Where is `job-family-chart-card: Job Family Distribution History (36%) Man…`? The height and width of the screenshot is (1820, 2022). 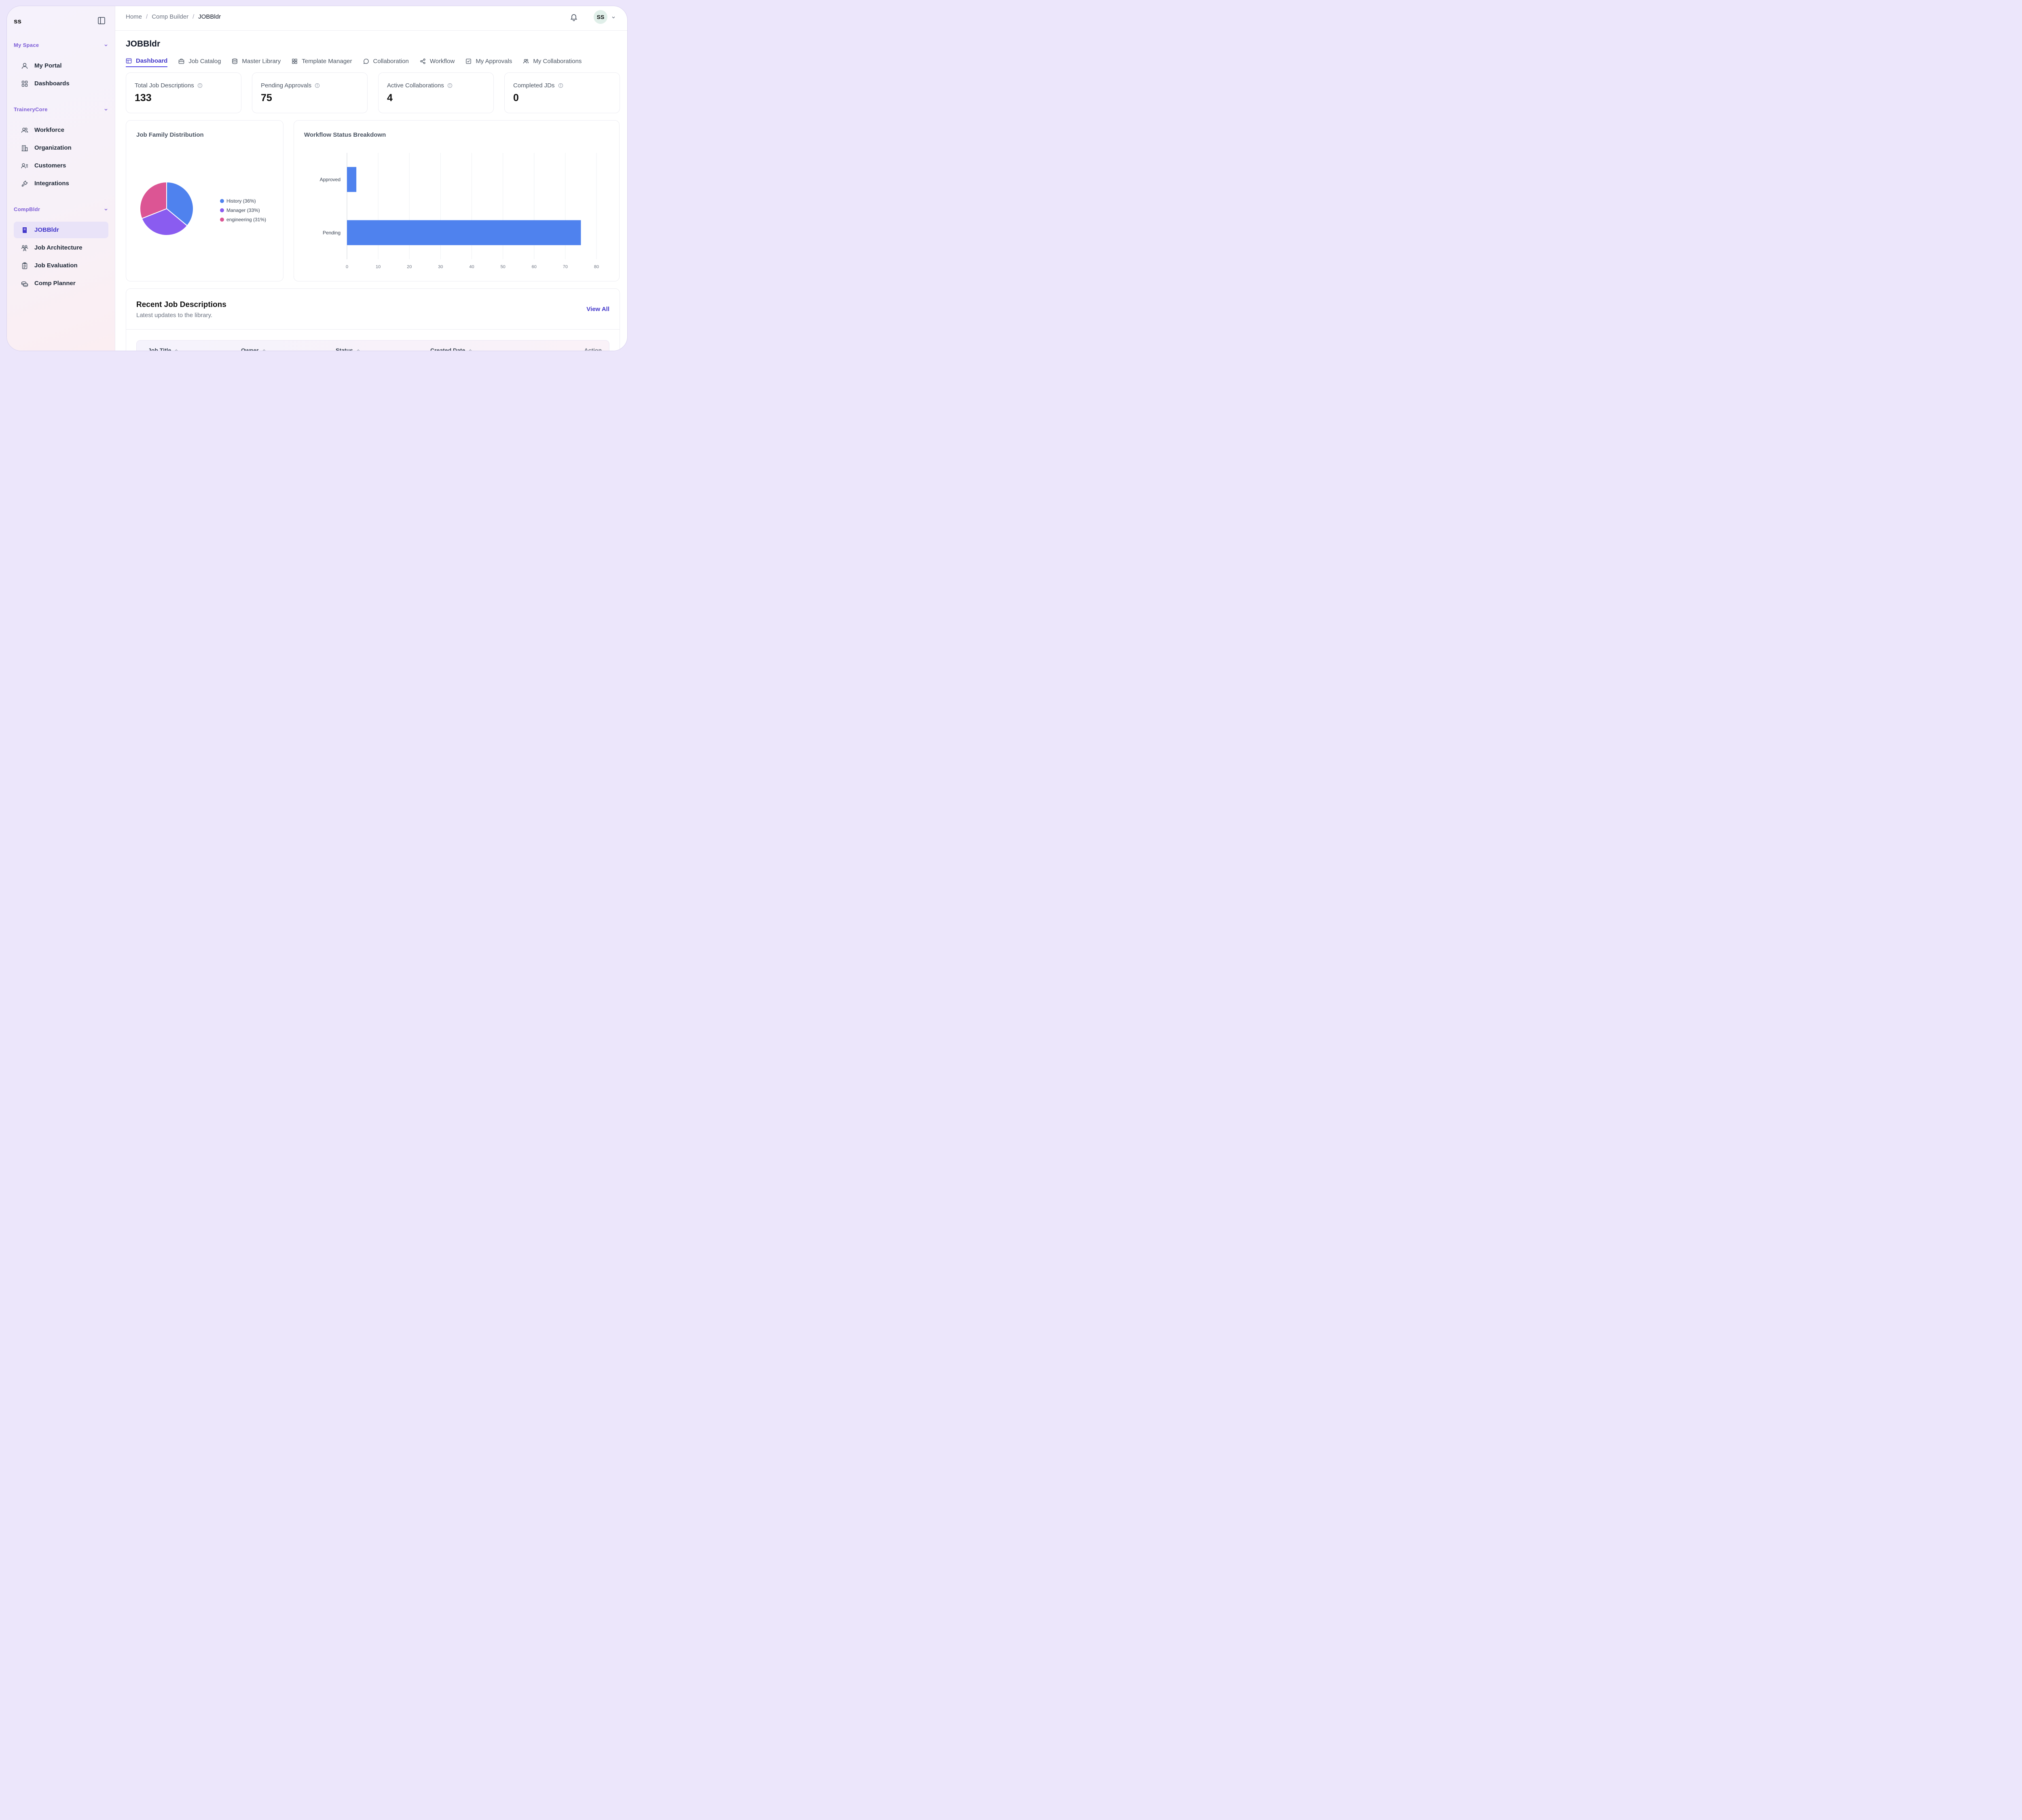 job-family-chart-card: Job Family Distribution History (36%) Man… is located at coordinates (204, 200).